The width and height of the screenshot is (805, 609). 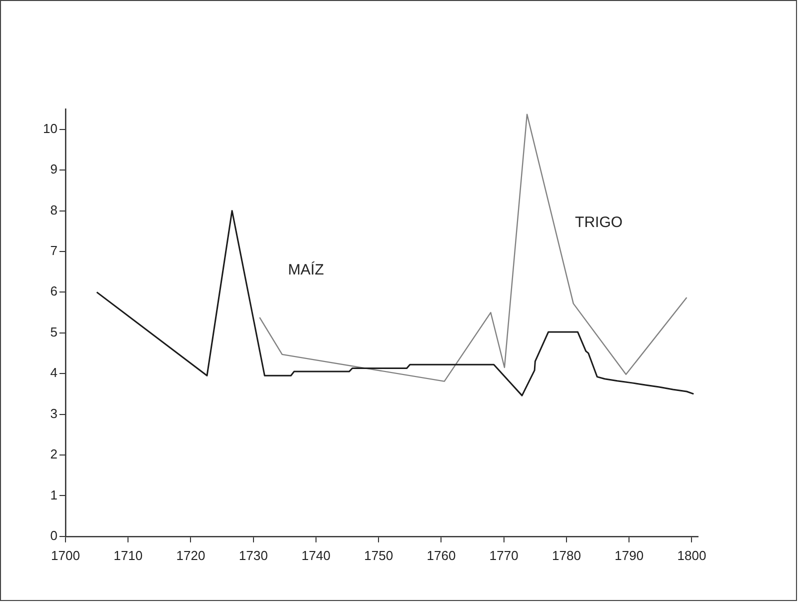 What do you see at coordinates (54, 372) in the screenshot?
I see `y-tick-label: 4` at bounding box center [54, 372].